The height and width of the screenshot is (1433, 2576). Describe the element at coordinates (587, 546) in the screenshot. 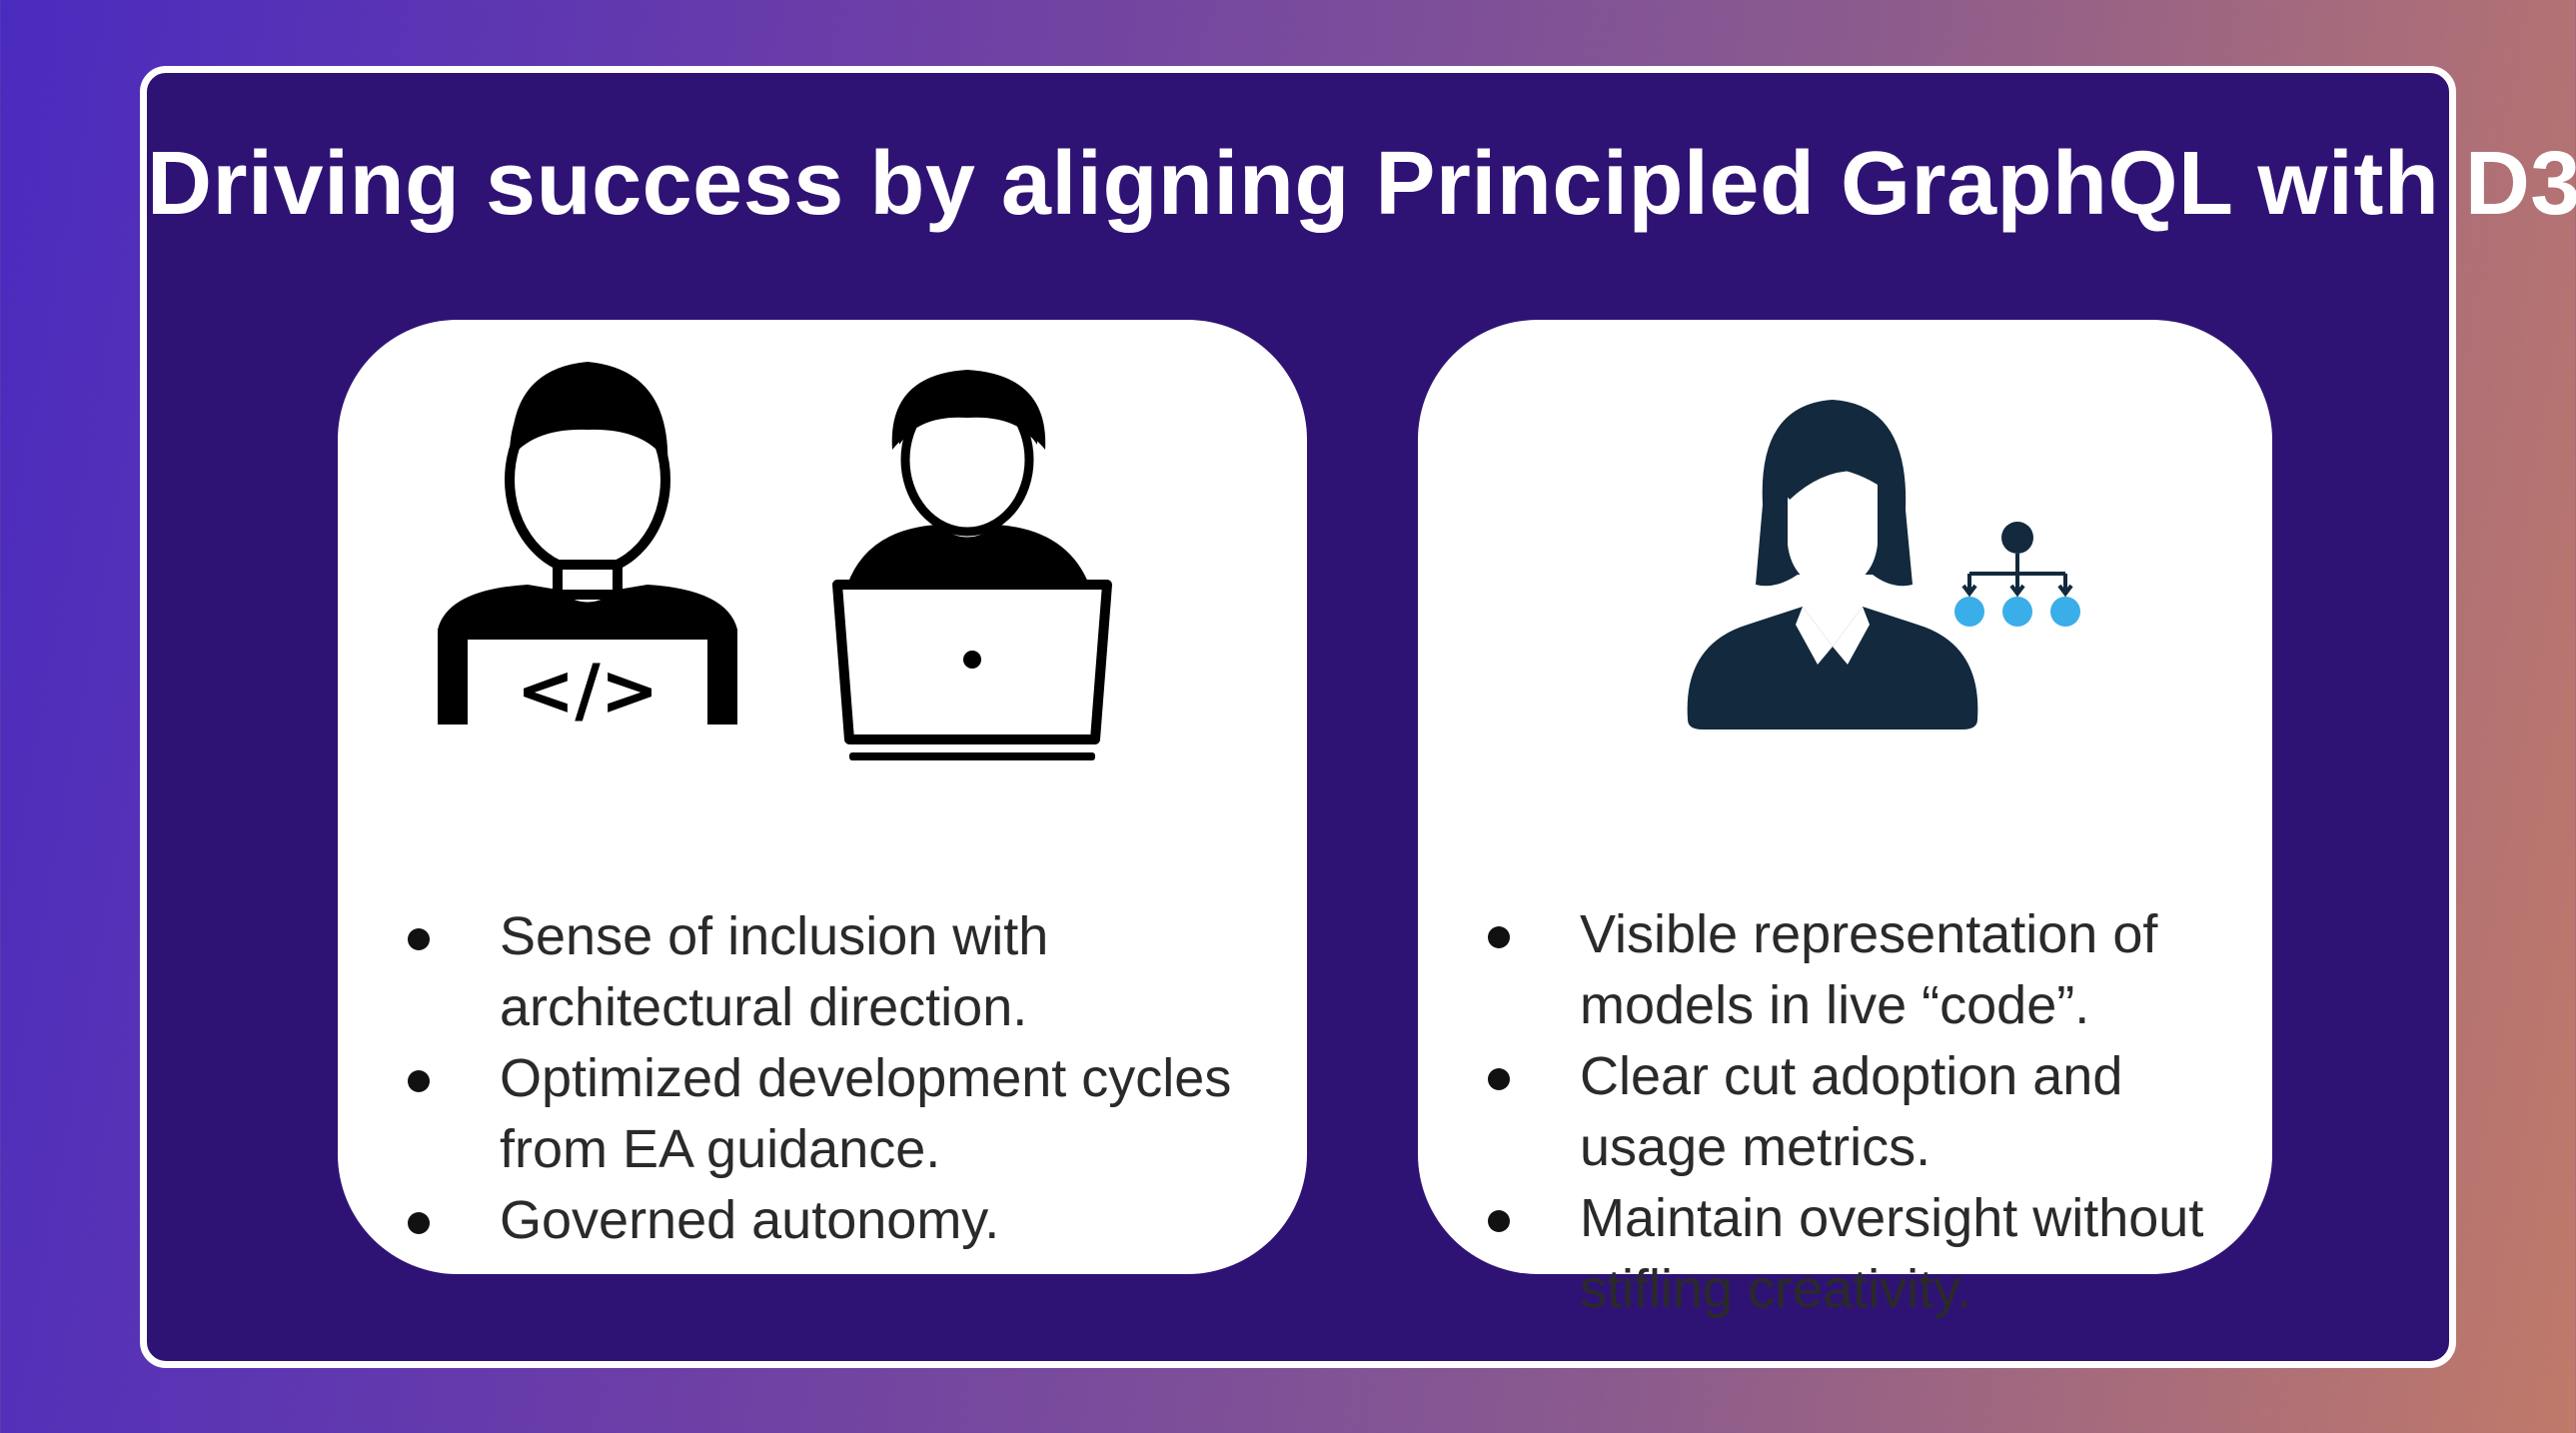

I see `developer-coding-icon: </>` at that location.